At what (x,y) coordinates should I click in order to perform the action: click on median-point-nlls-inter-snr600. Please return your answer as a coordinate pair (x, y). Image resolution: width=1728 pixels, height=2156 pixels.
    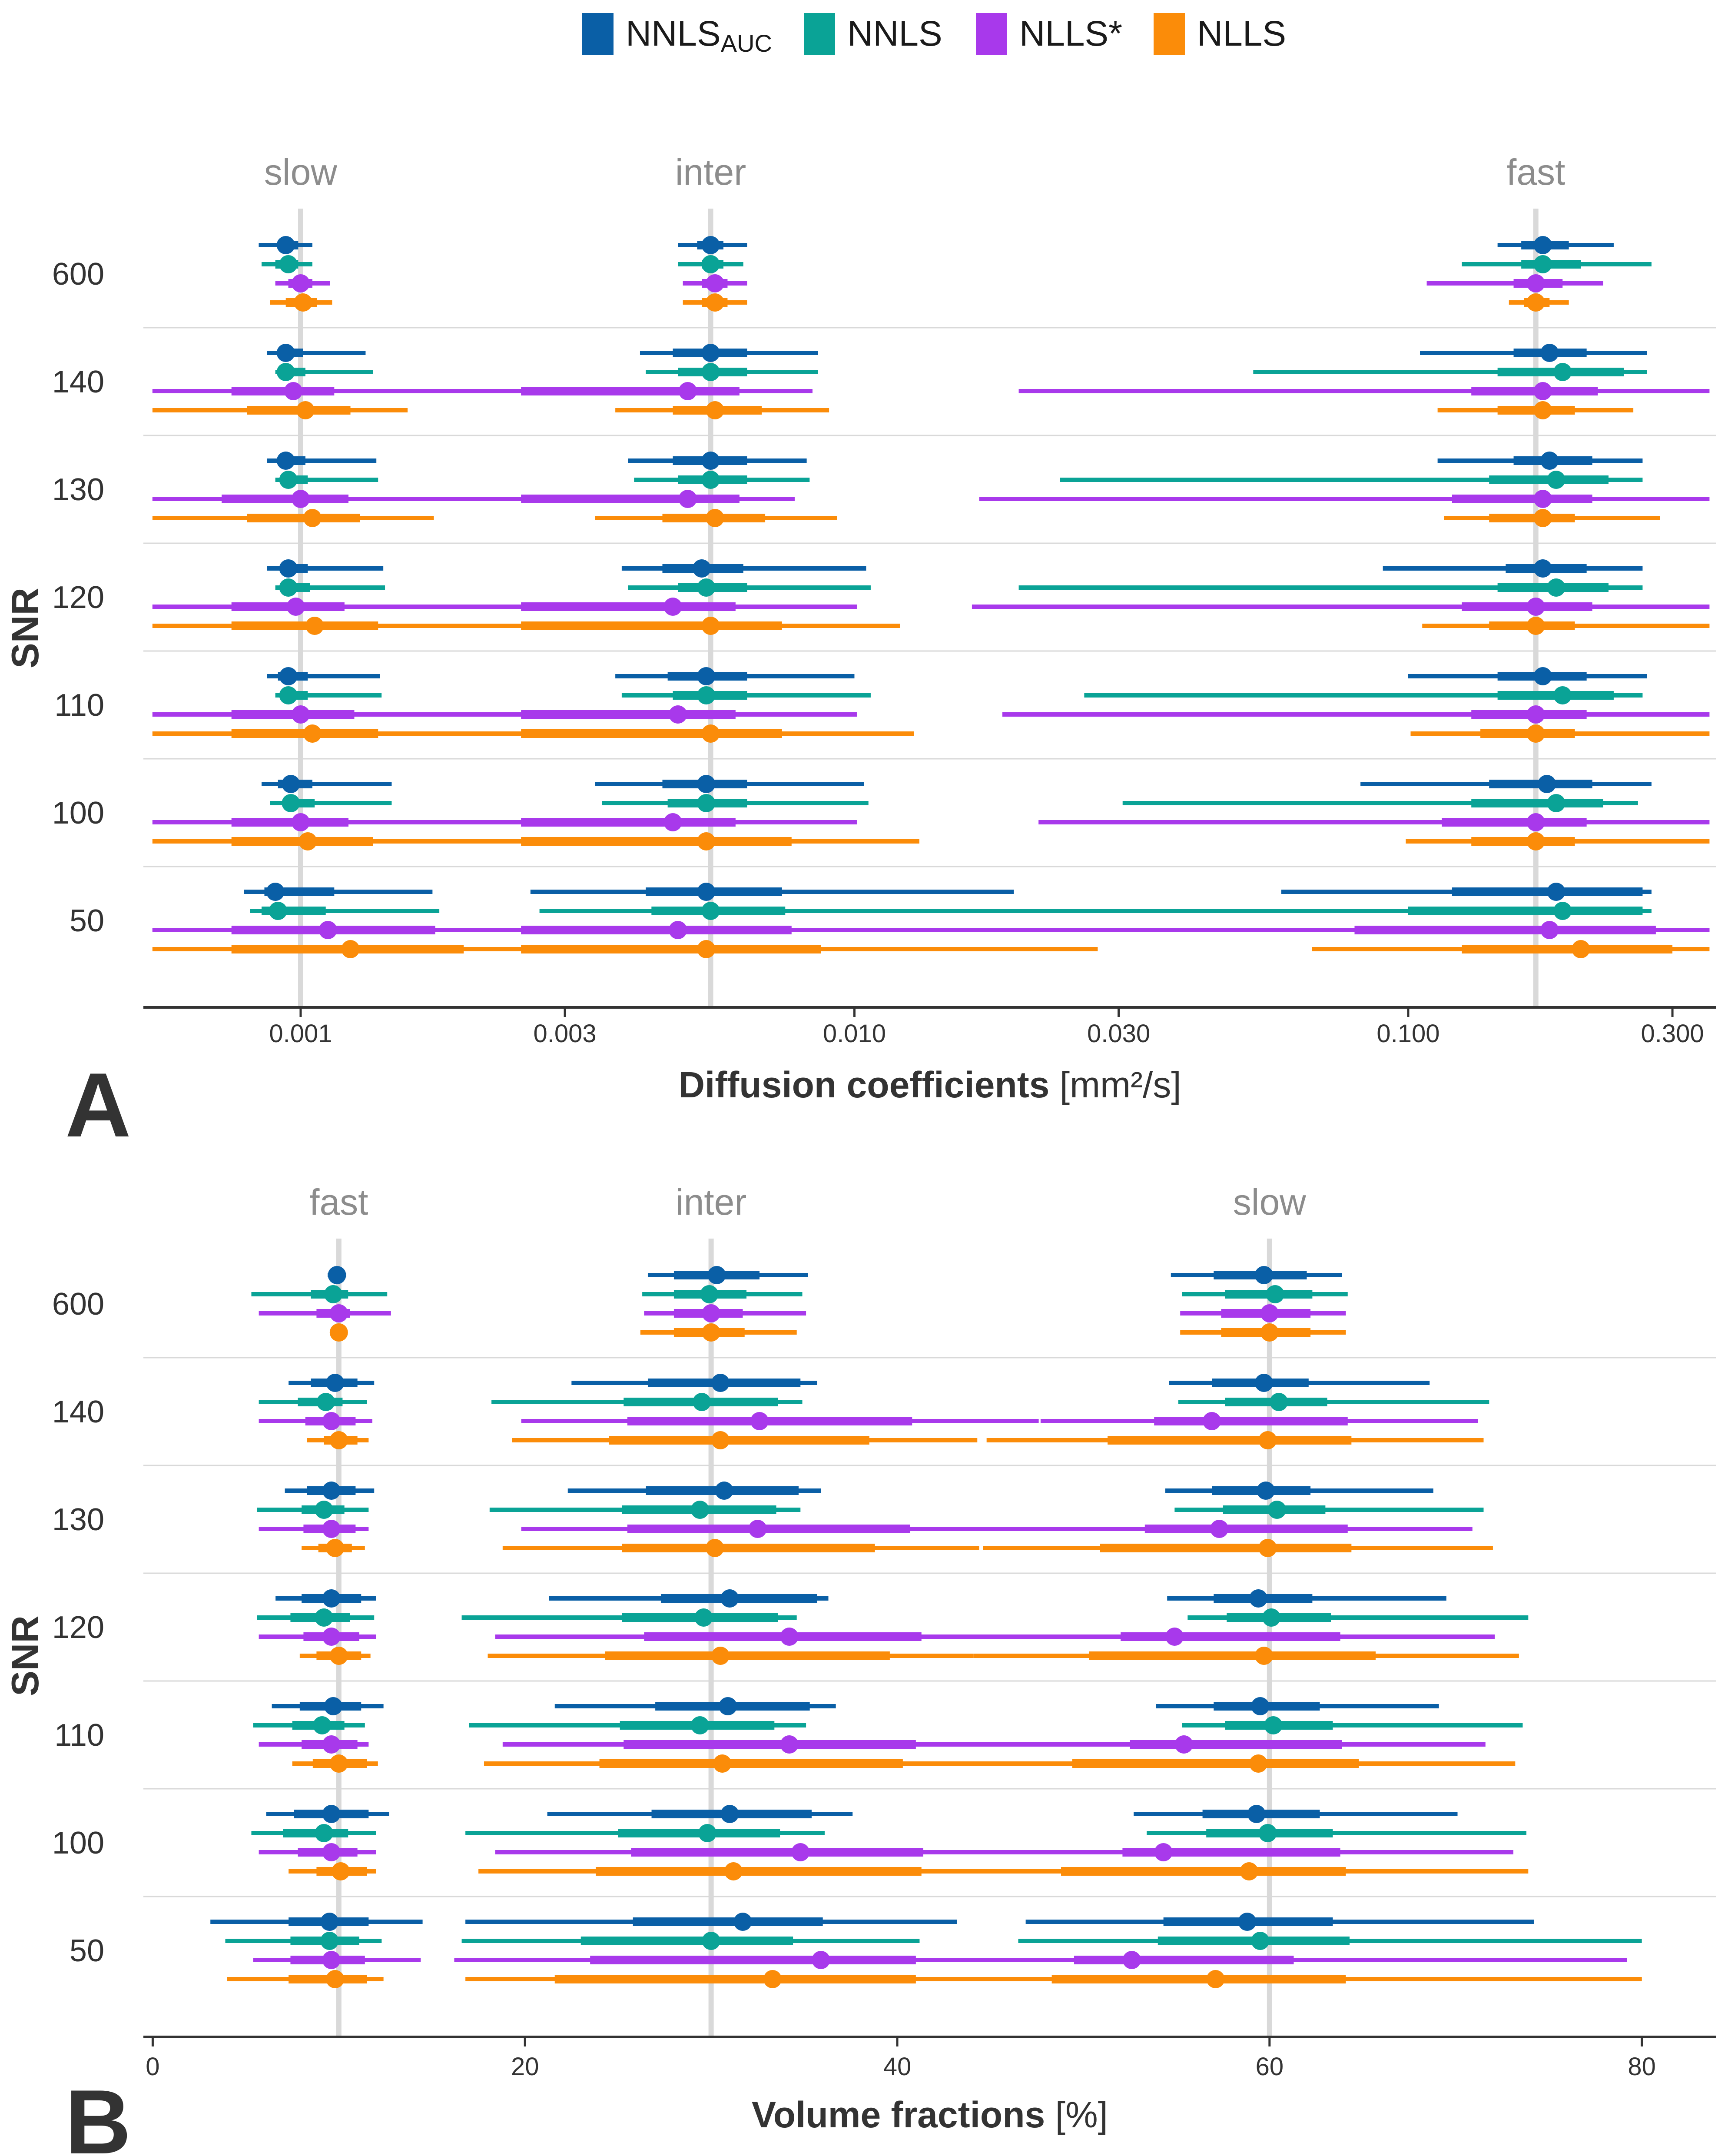
    Looking at the image, I should click on (715, 302).